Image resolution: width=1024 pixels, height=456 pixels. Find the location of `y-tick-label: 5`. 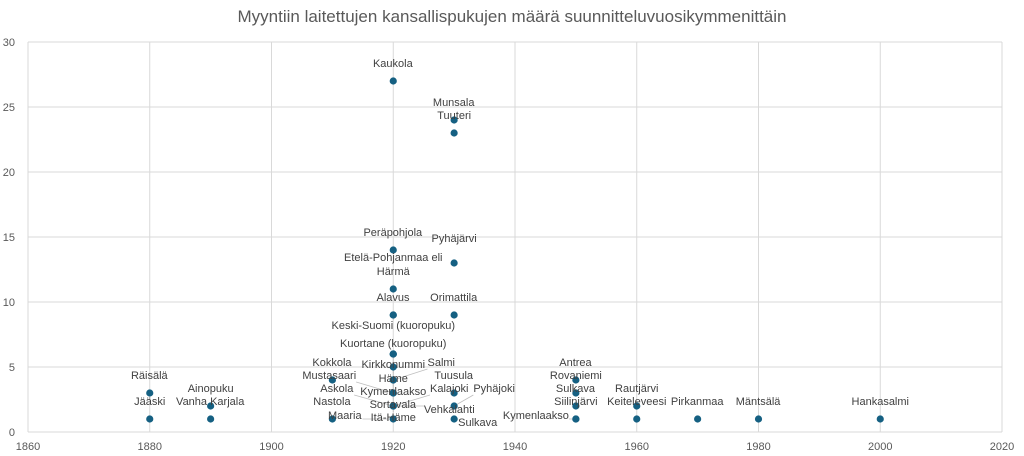

y-tick-label: 5 is located at coordinates (12, 368).